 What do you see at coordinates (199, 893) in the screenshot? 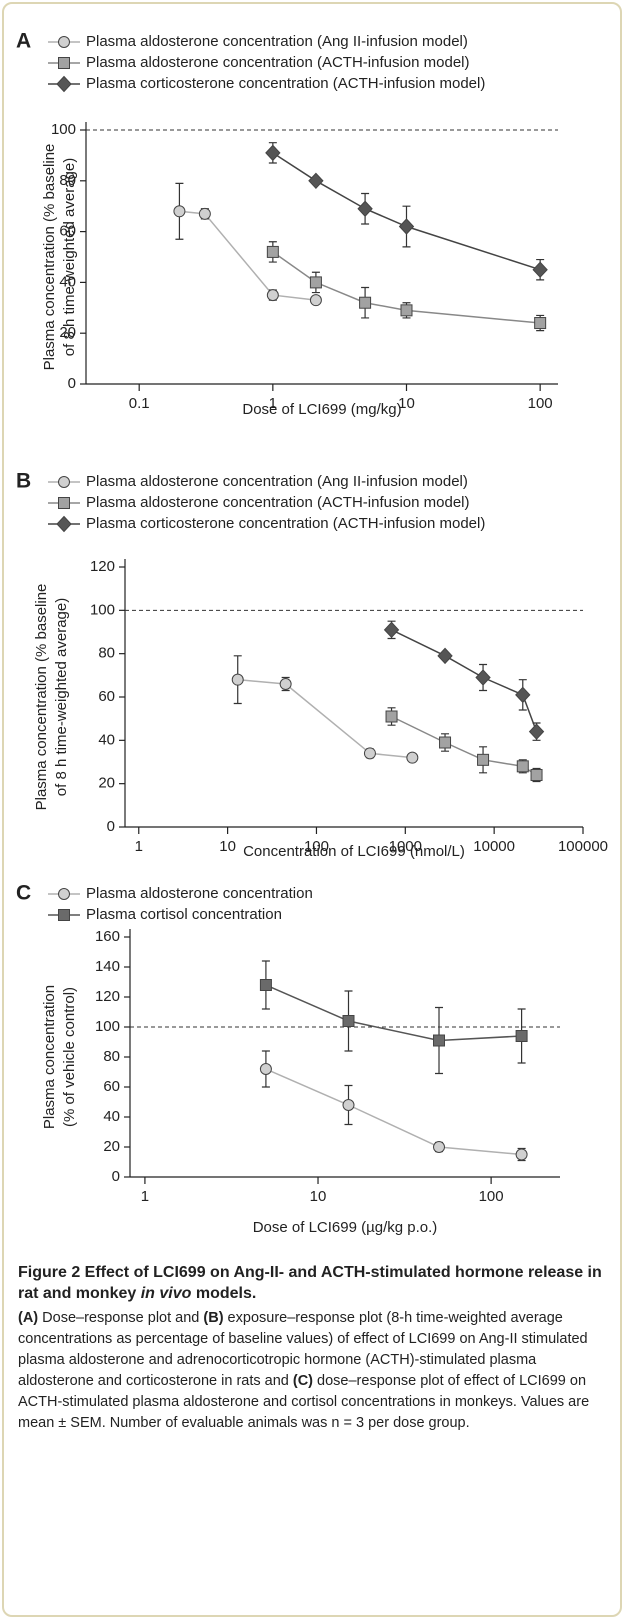
I see `legend-label: Plasma aldosterone concentration` at bounding box center [199, 893].